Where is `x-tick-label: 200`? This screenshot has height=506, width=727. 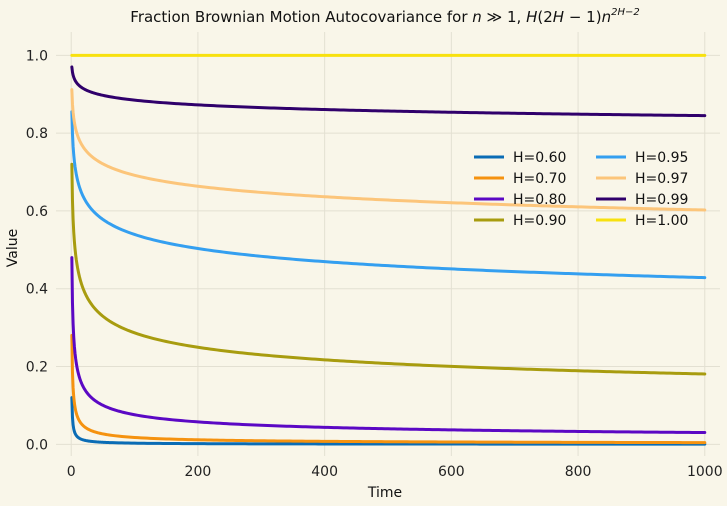
x-tick-label: 200 is located at coordinates (198, 472).